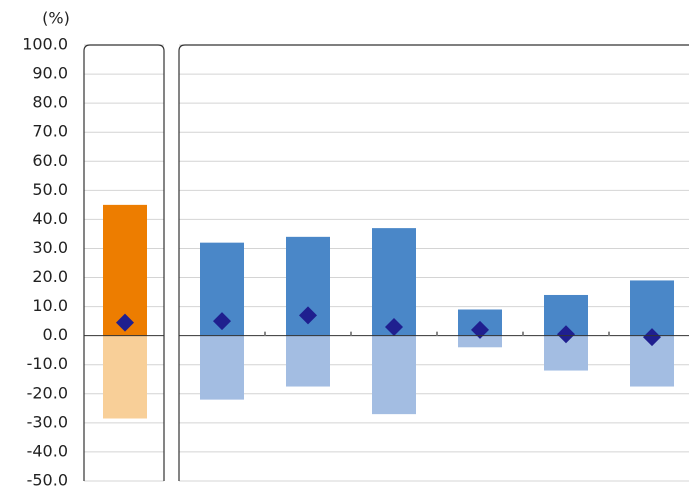 The width and height of the screenshot is (689, 489). Describe the element at coordinates (47, 480) in the screenshot. I see `y-tick-label: -50.0` at that location.